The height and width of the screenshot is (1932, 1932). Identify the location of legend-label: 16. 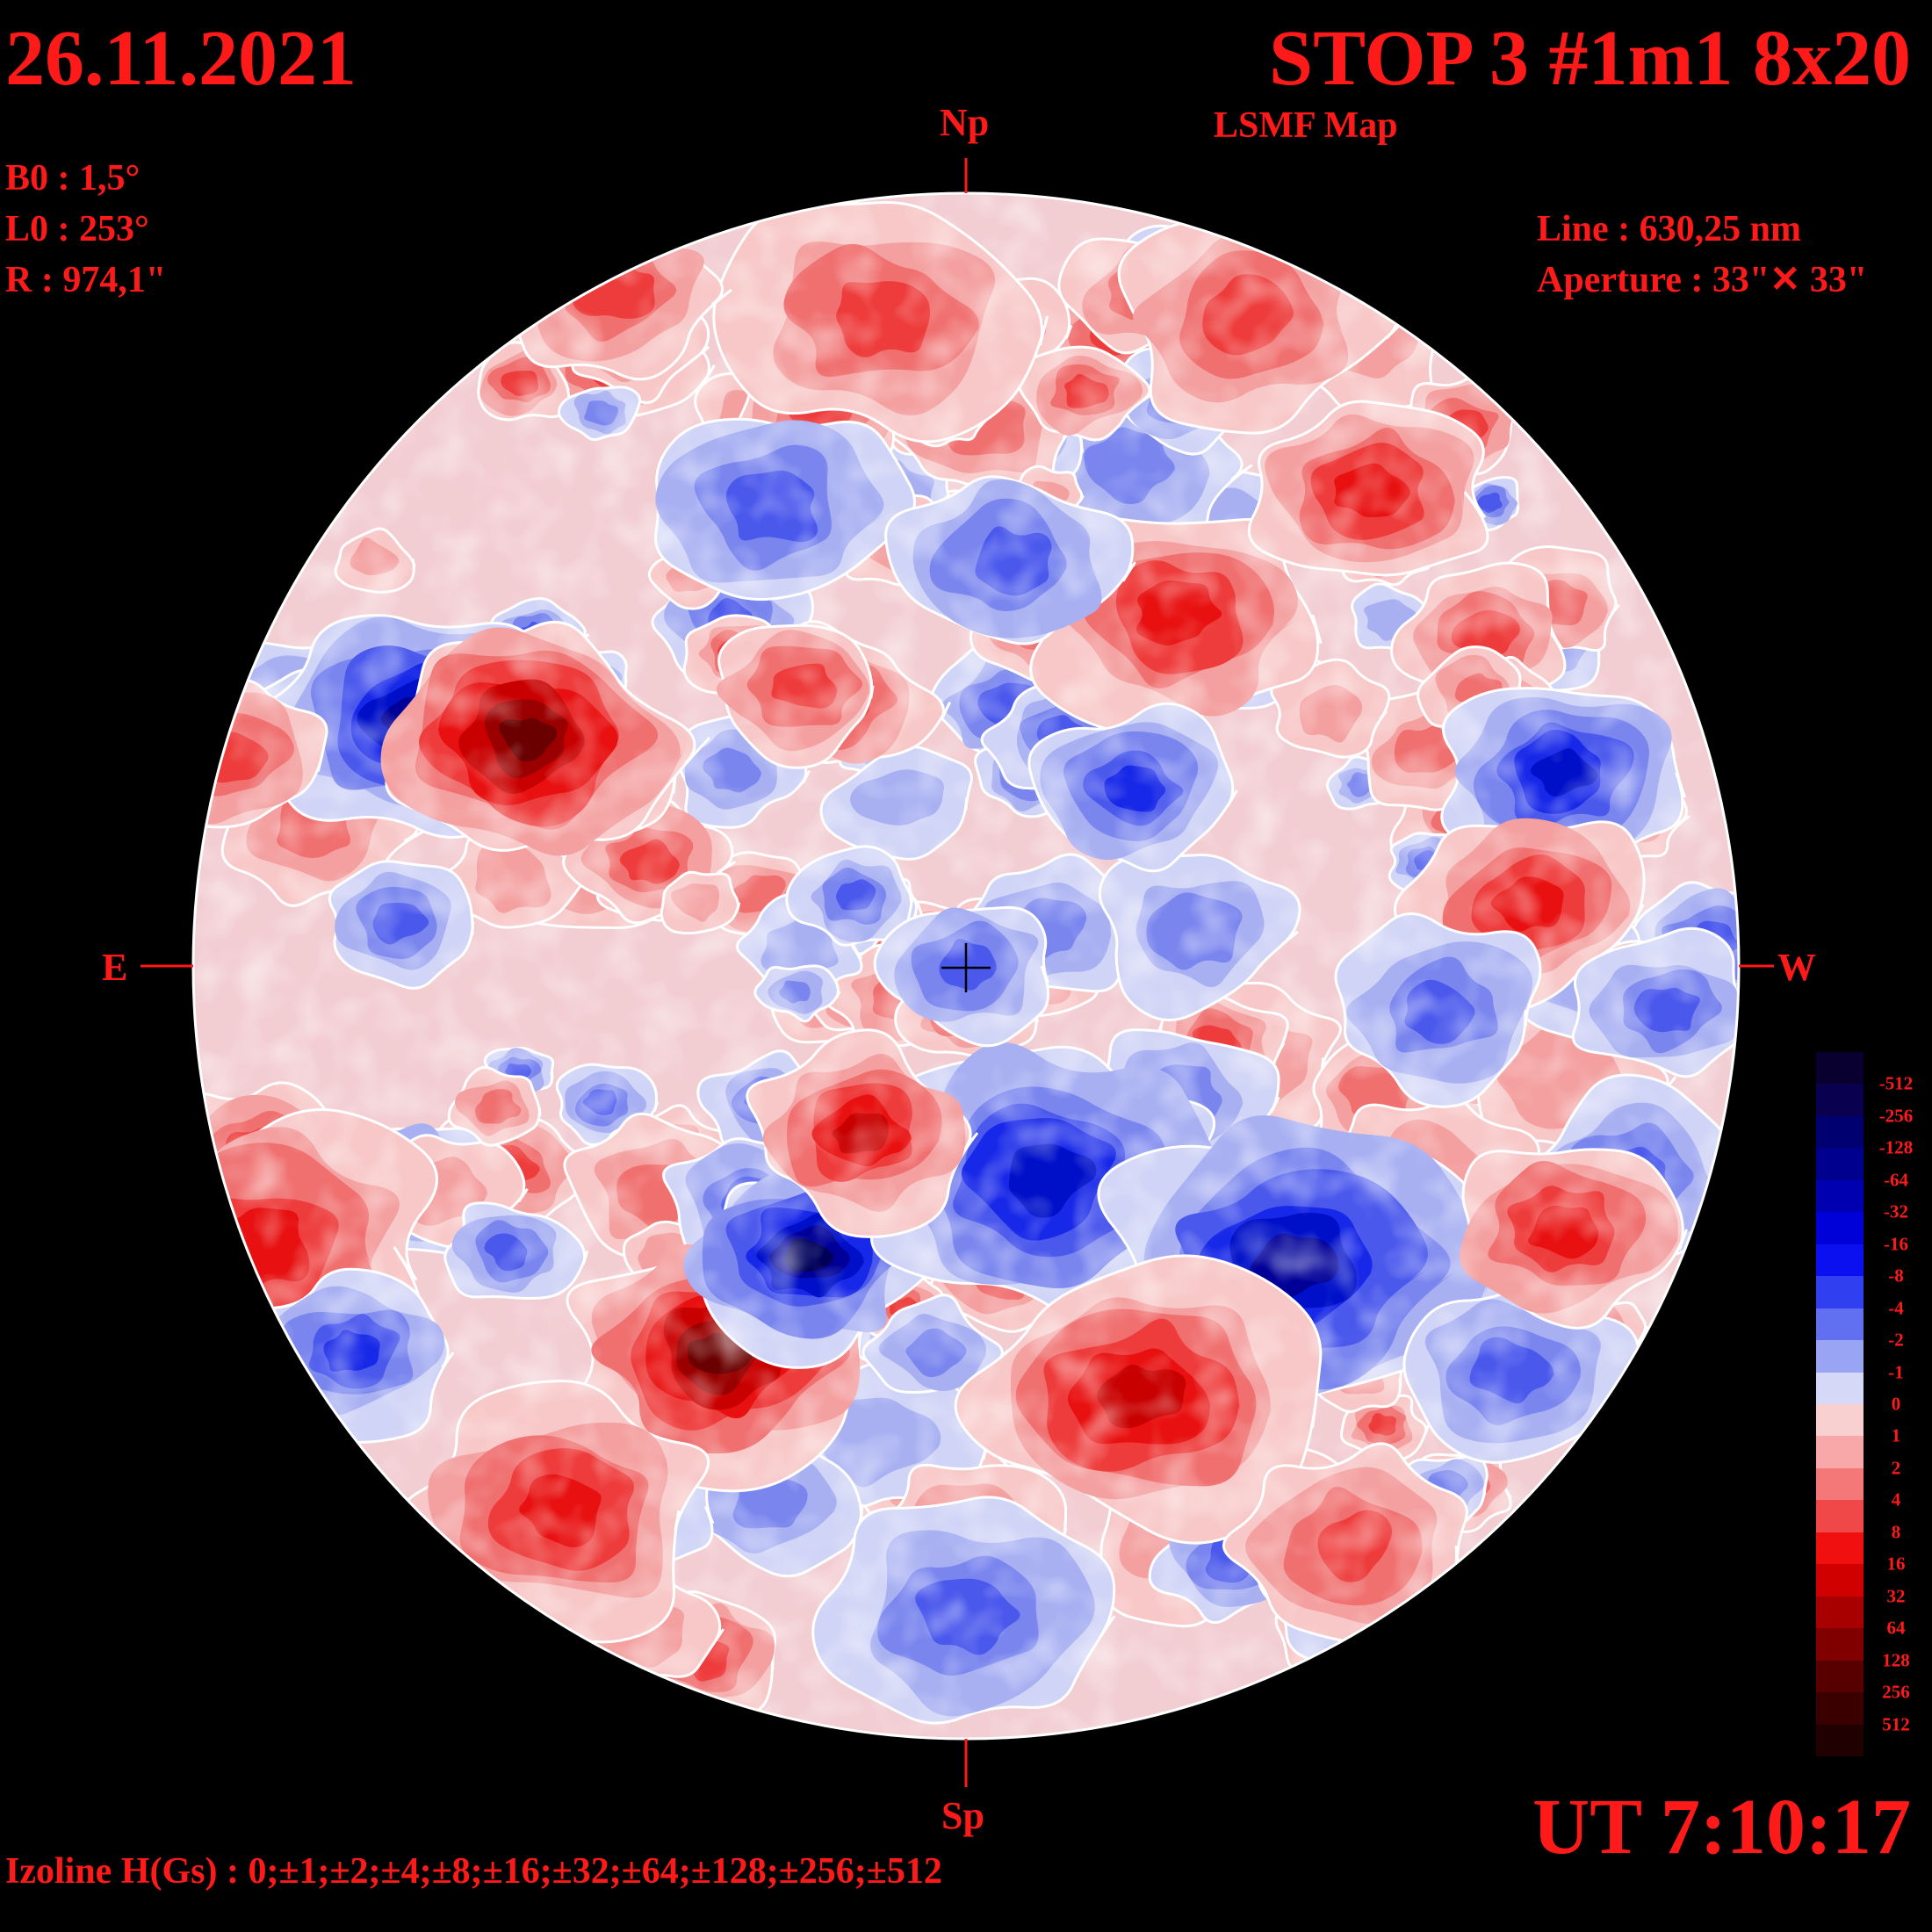
(1896, 1564).